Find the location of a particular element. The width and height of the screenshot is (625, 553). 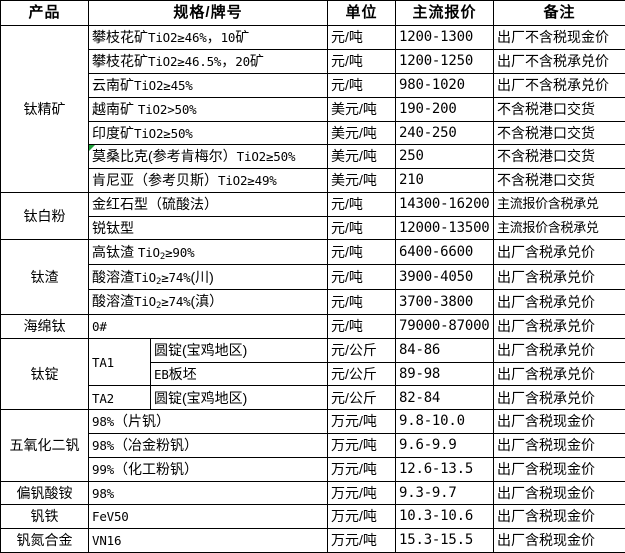

table-row: 海绵钛 0# 元/吨 79000-87000 出厂含税承兑价 is located at coordinates (312, 326).